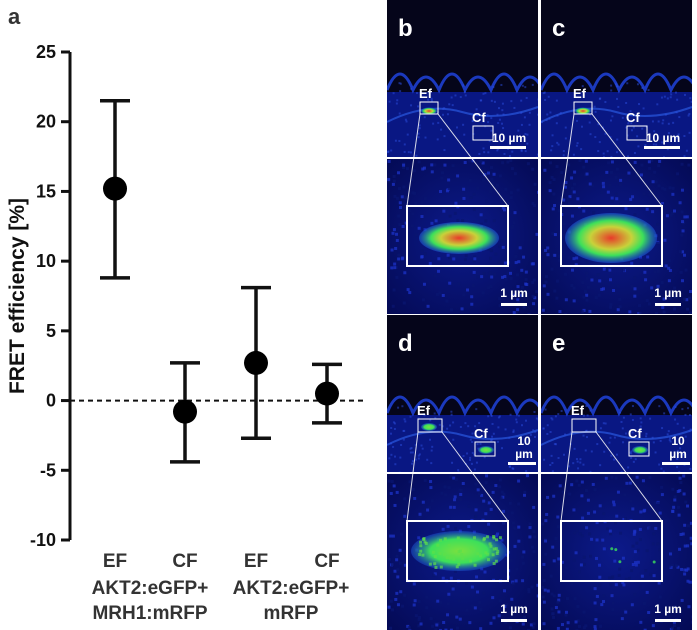  What do you see at coordinates (14, 16) in the screenshot?
I see `panel-letter-a: a` at bounding box center [14, 16].